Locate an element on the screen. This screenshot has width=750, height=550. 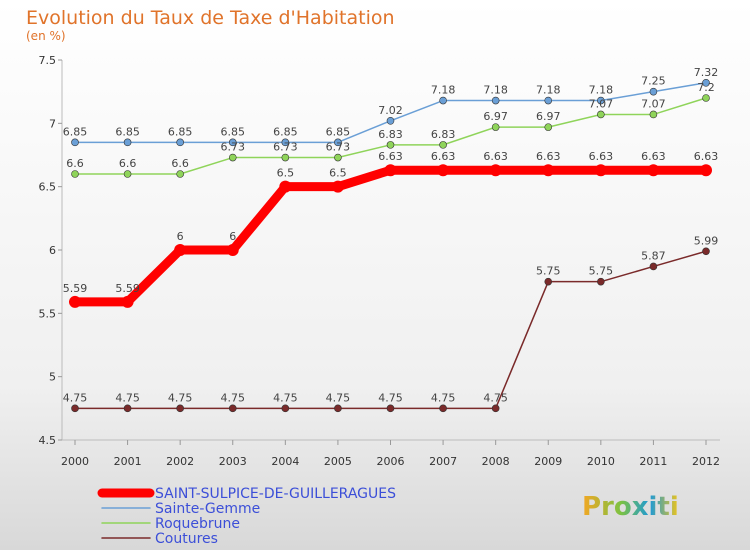
y-tick-label: 6.5 is located at coordinates (48, 187).